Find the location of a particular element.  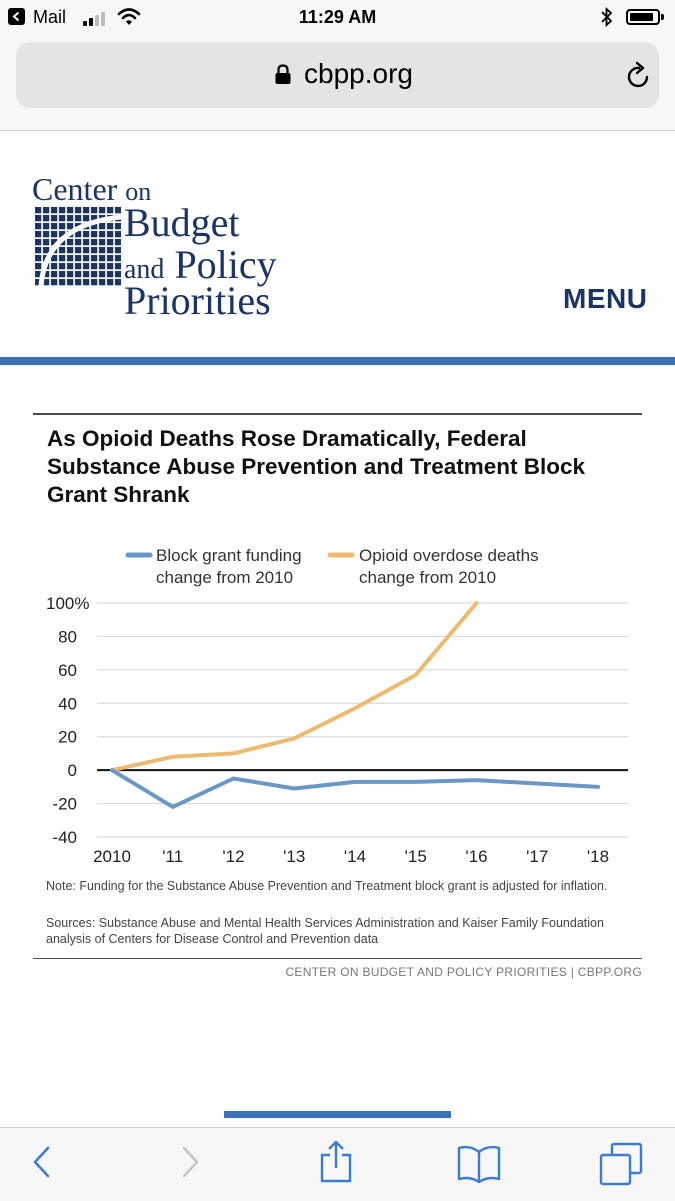

back-to-app-icon is located at coordinates (16, 16).